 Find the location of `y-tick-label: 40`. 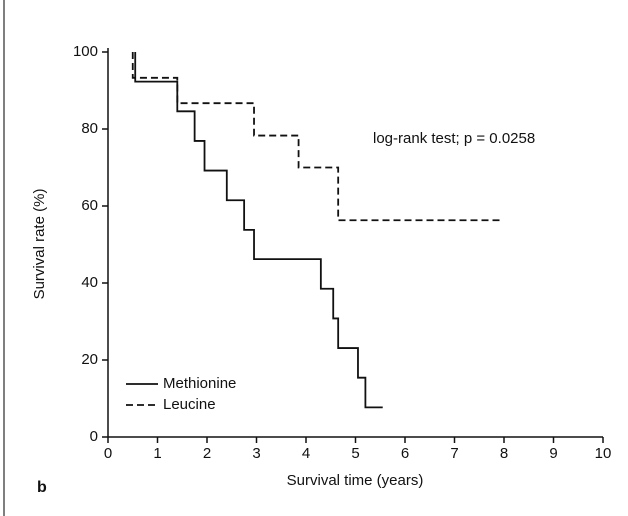

y-tick-label: 40 is located at coordinates (89, 282).